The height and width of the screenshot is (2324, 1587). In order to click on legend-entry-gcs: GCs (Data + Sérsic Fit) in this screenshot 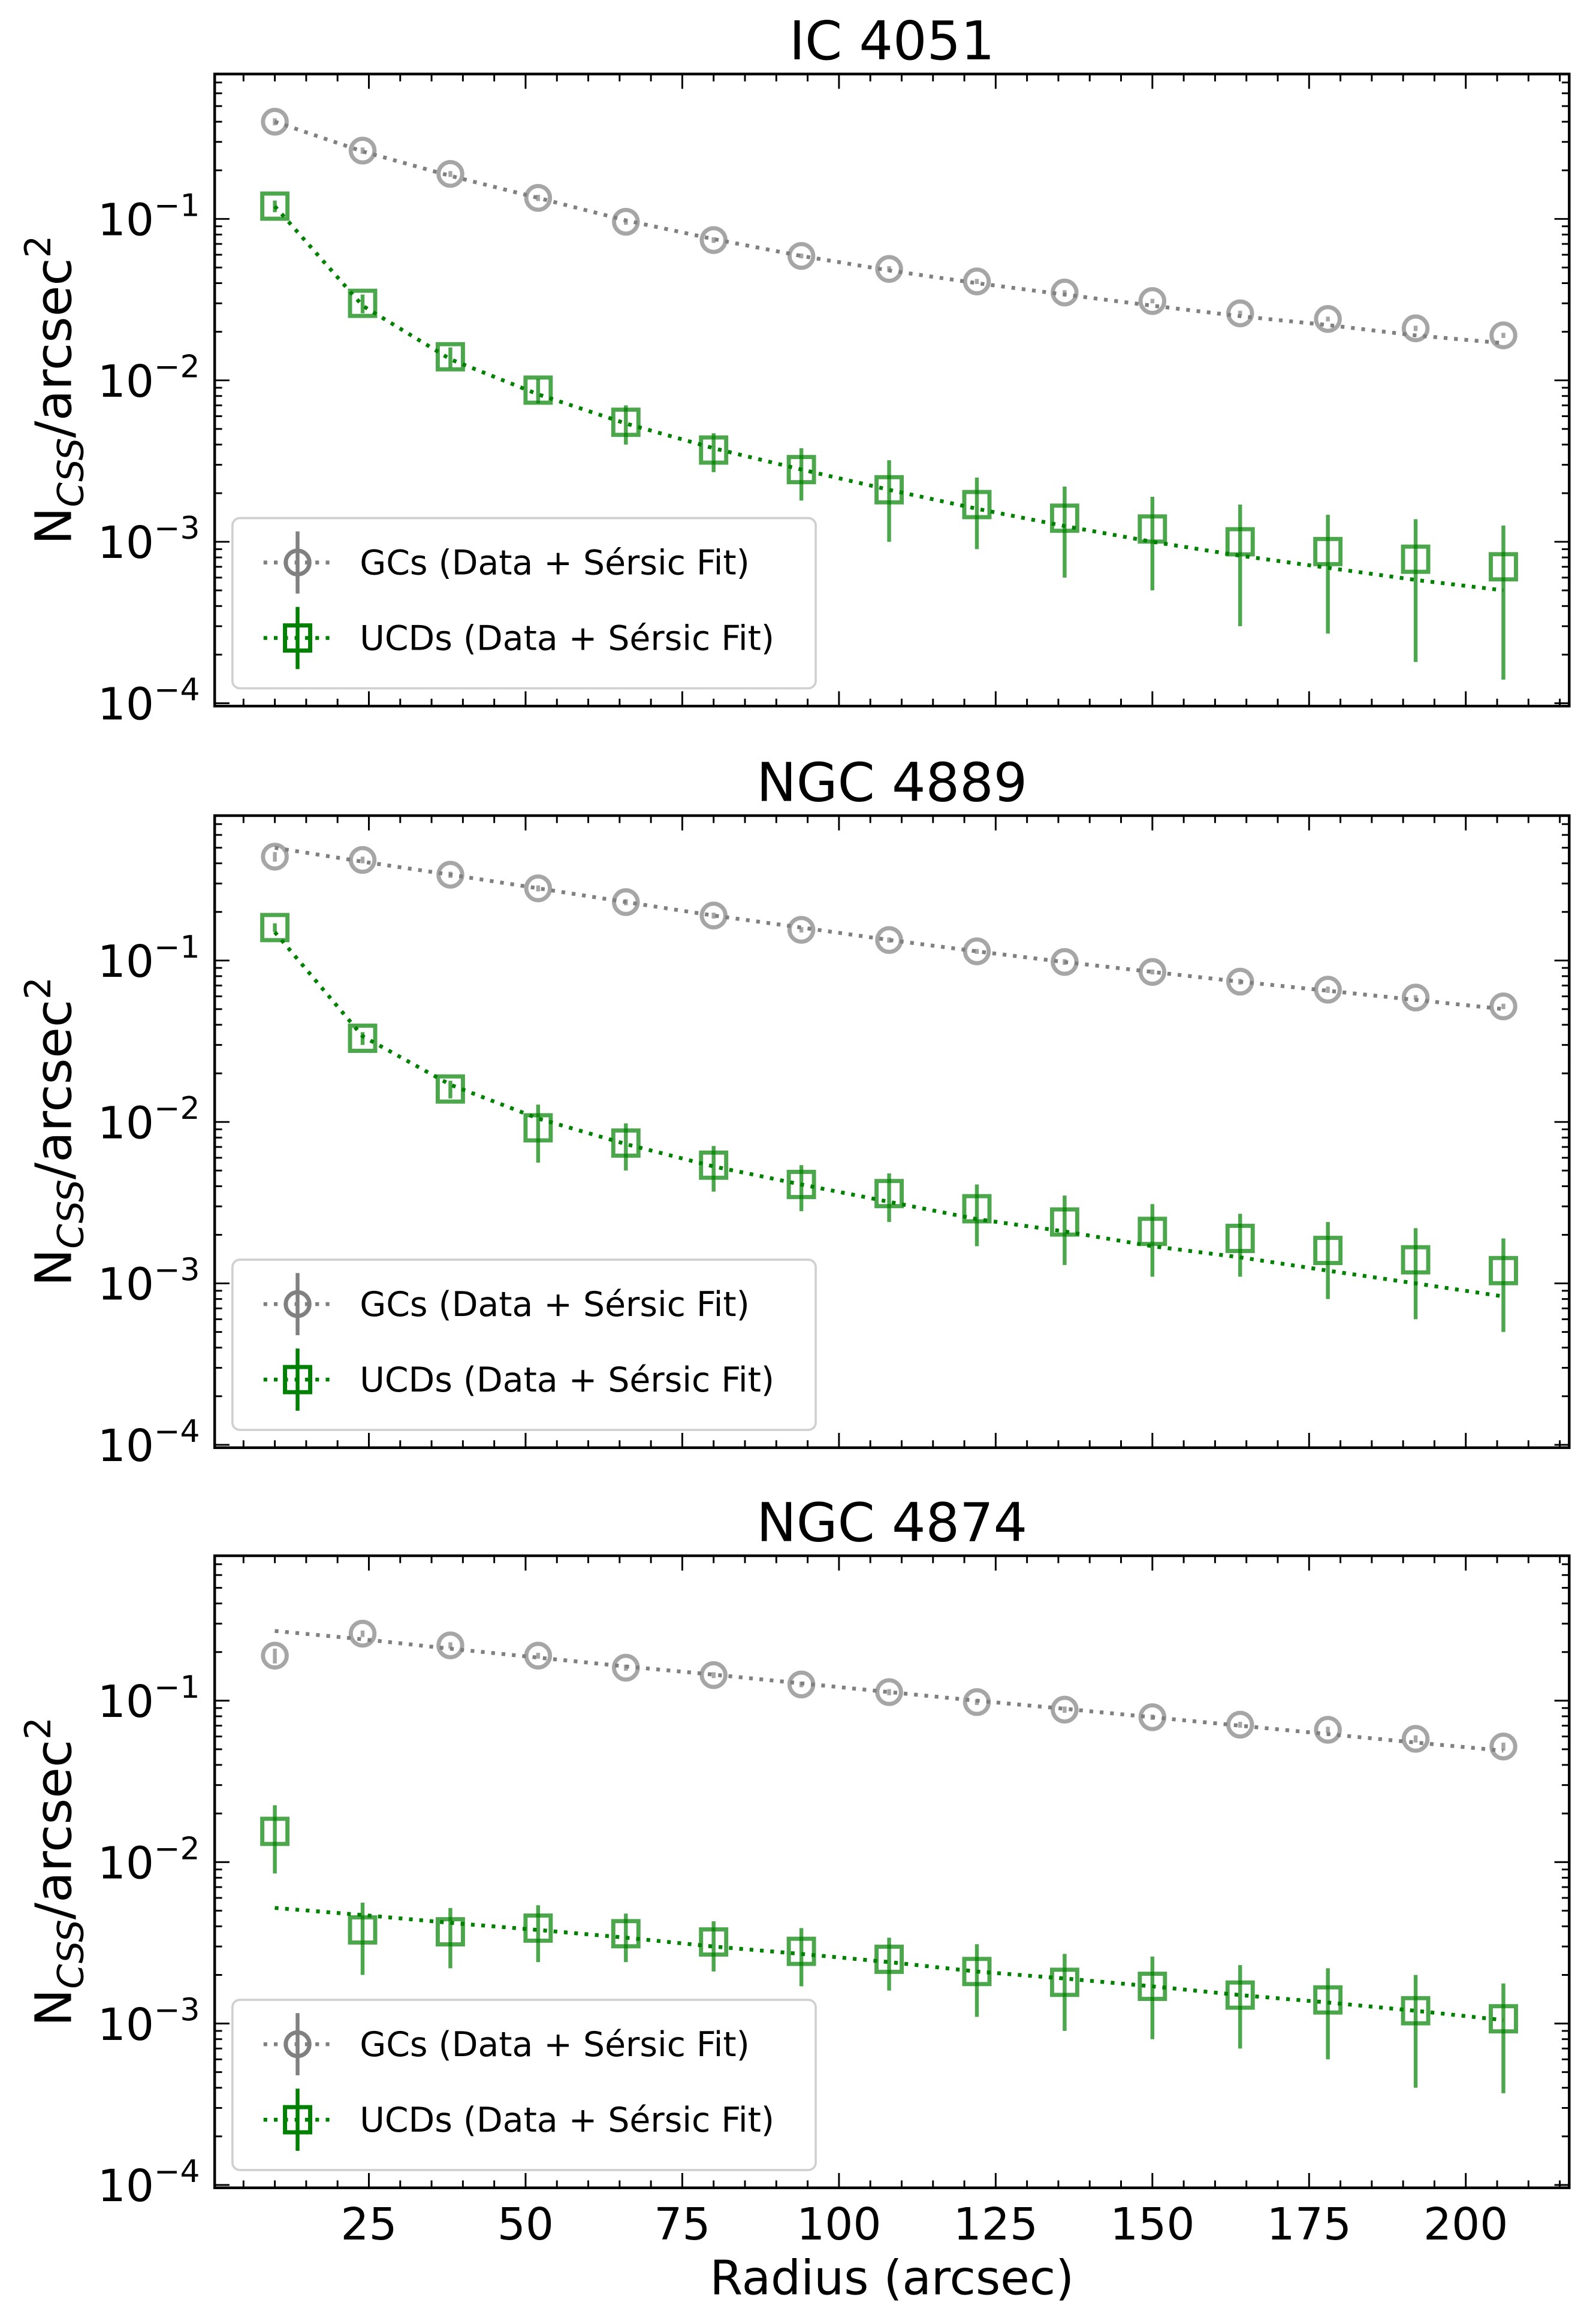, I will do `click(507, 1304)`.